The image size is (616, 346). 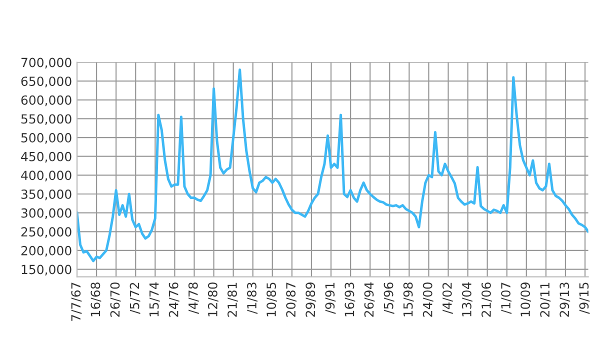 What do you see at coordinates (115, 299) in the screenshot?
I see `x-tick-label: 26/70` at bounding box center [115, 299].